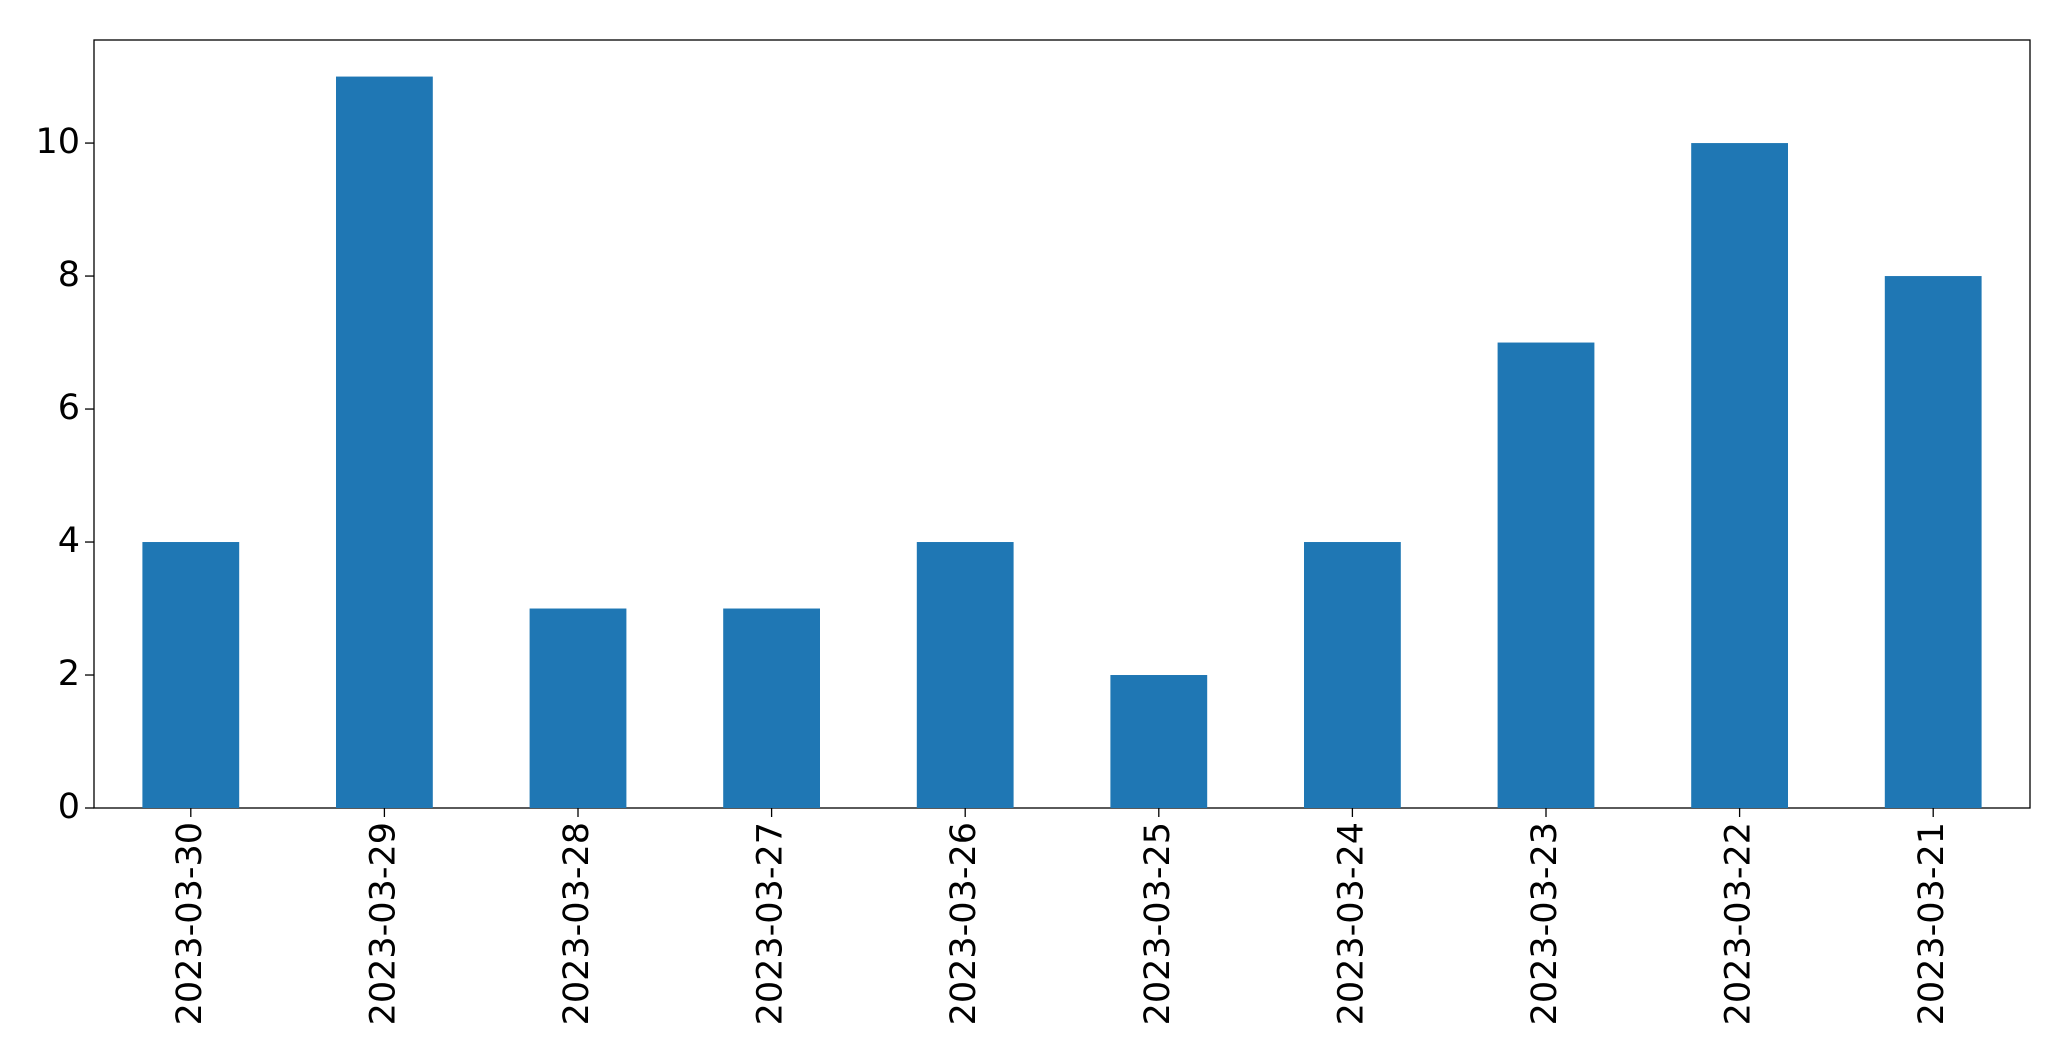 This screenshot has height=1061, width=2071. What do you see at coordinates (1351, 923) in the screenshot?
I see `x-tick-label: 2023-03-24` at bounding box center [1351, 923].